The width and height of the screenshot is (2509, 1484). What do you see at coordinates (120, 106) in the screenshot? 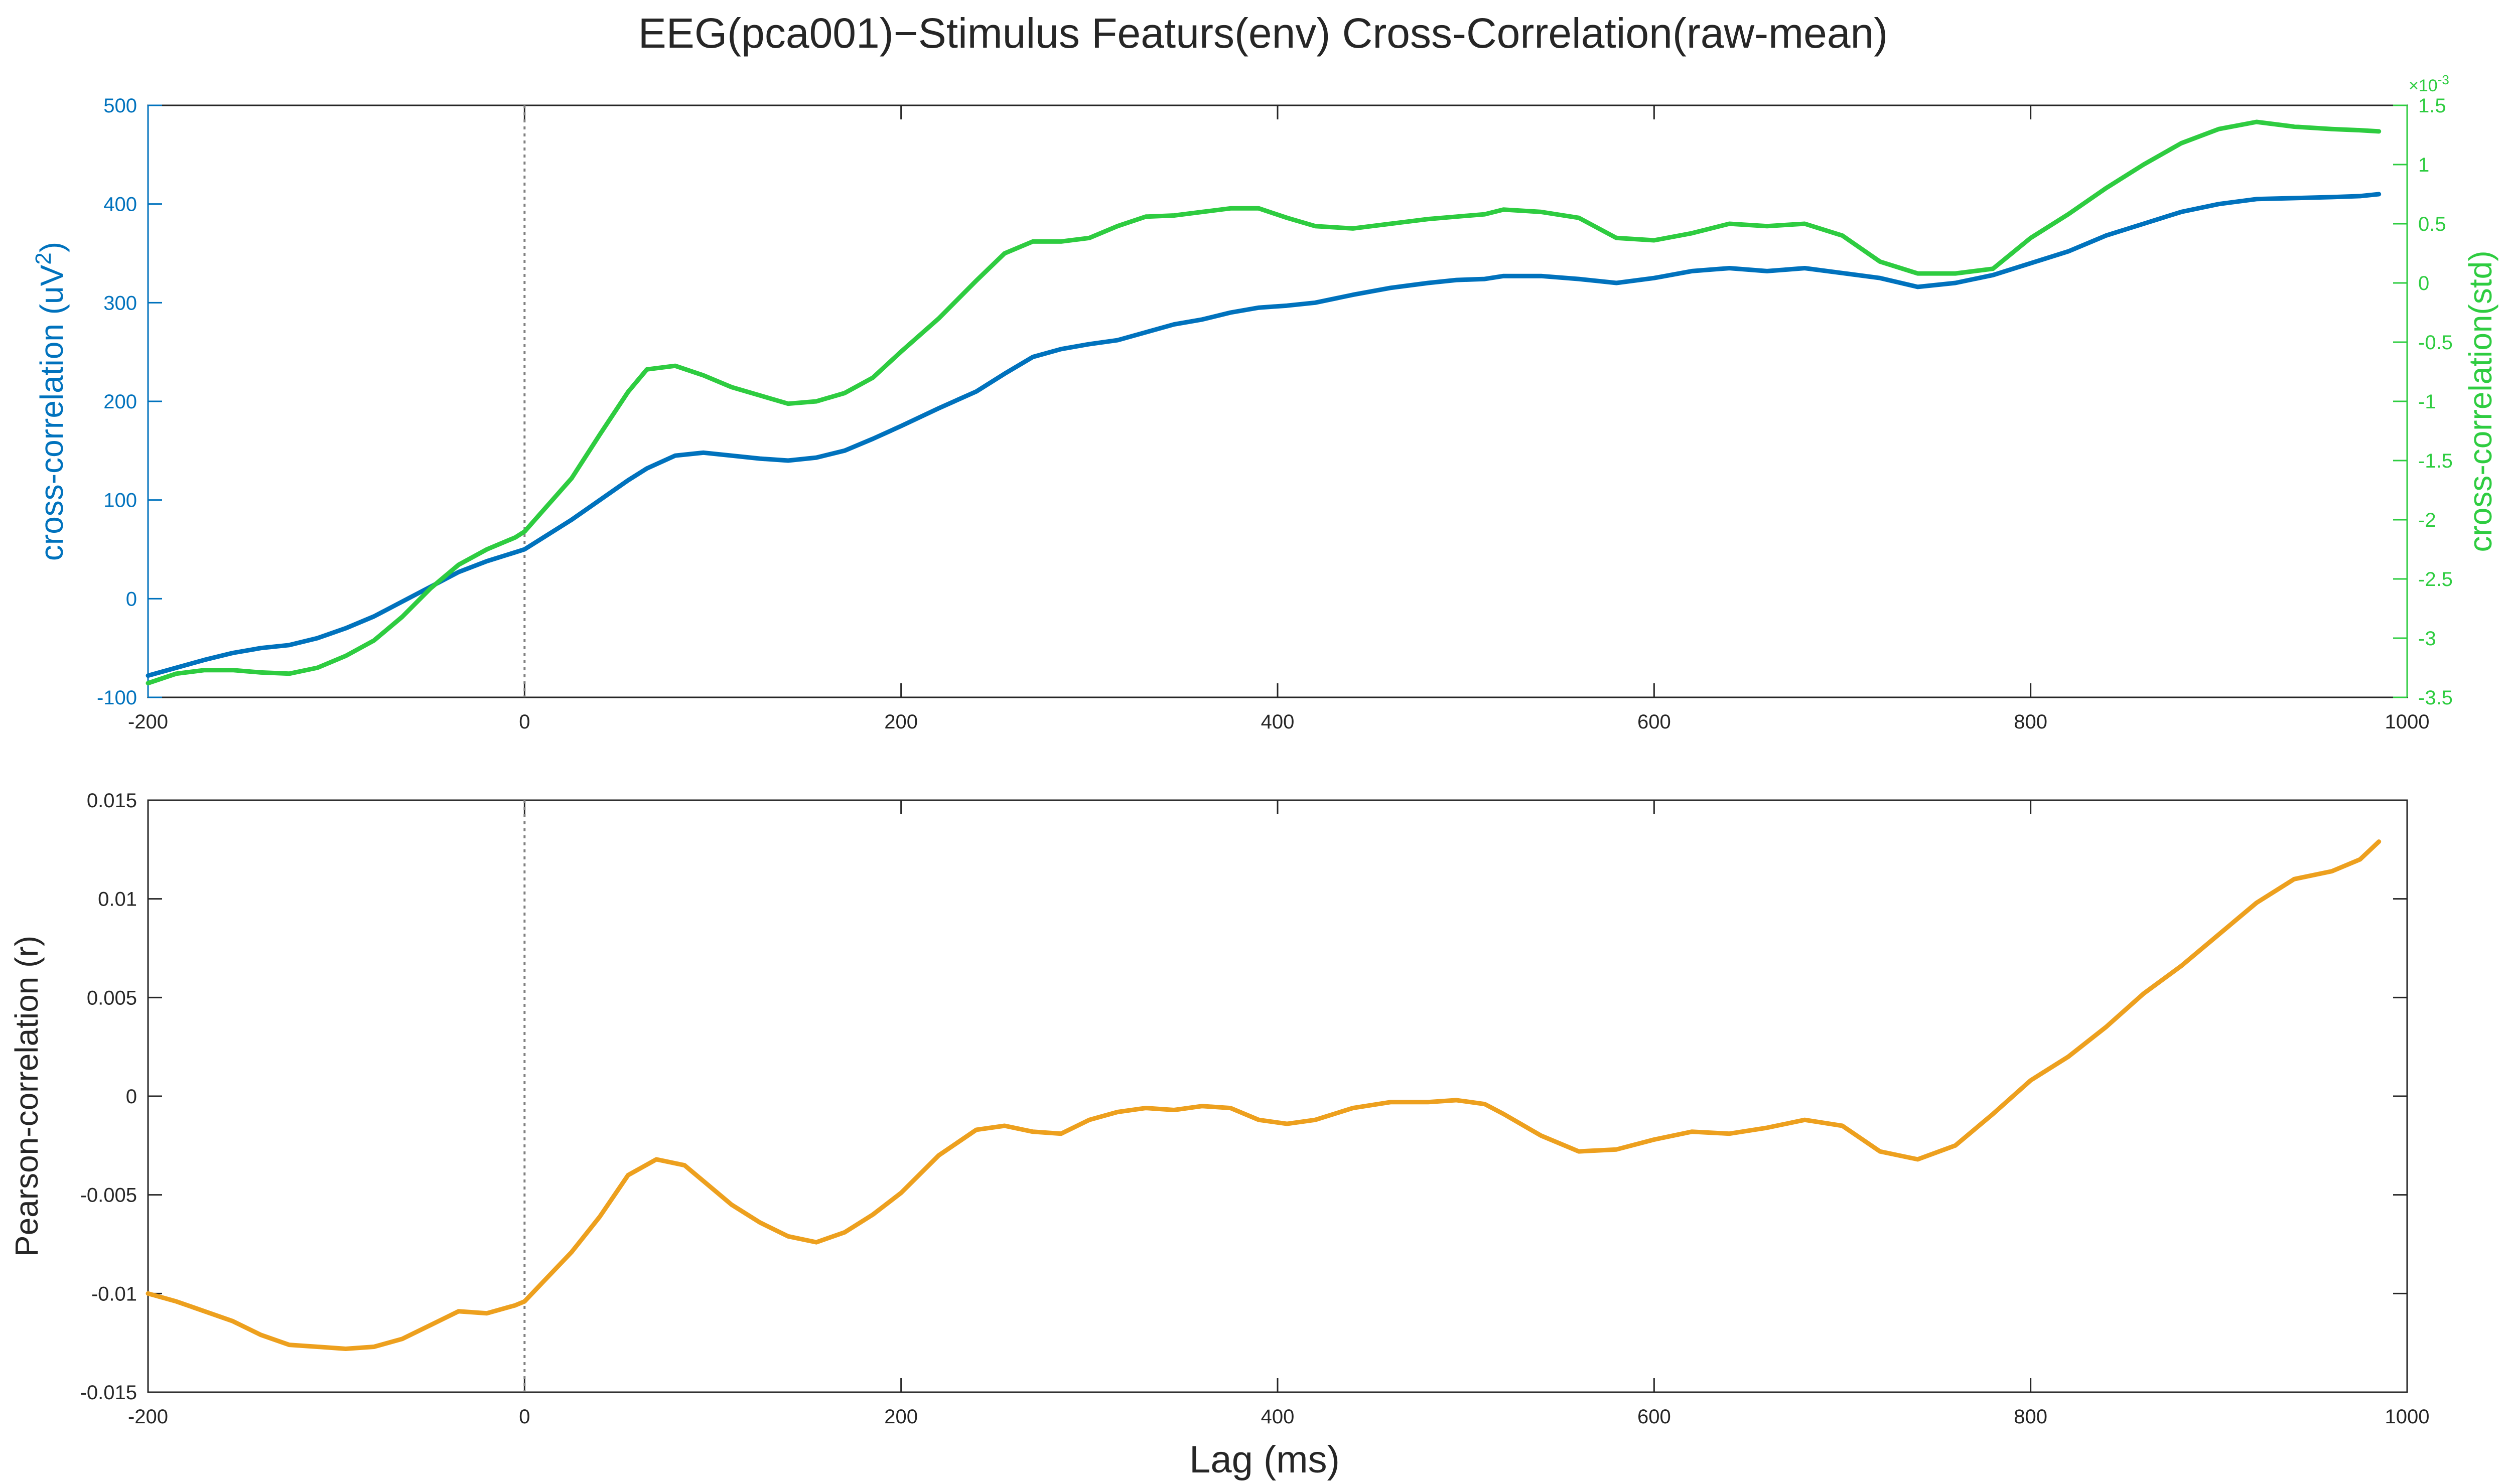
I see `y-tick-label: 500` at bounding box center [120, 106].